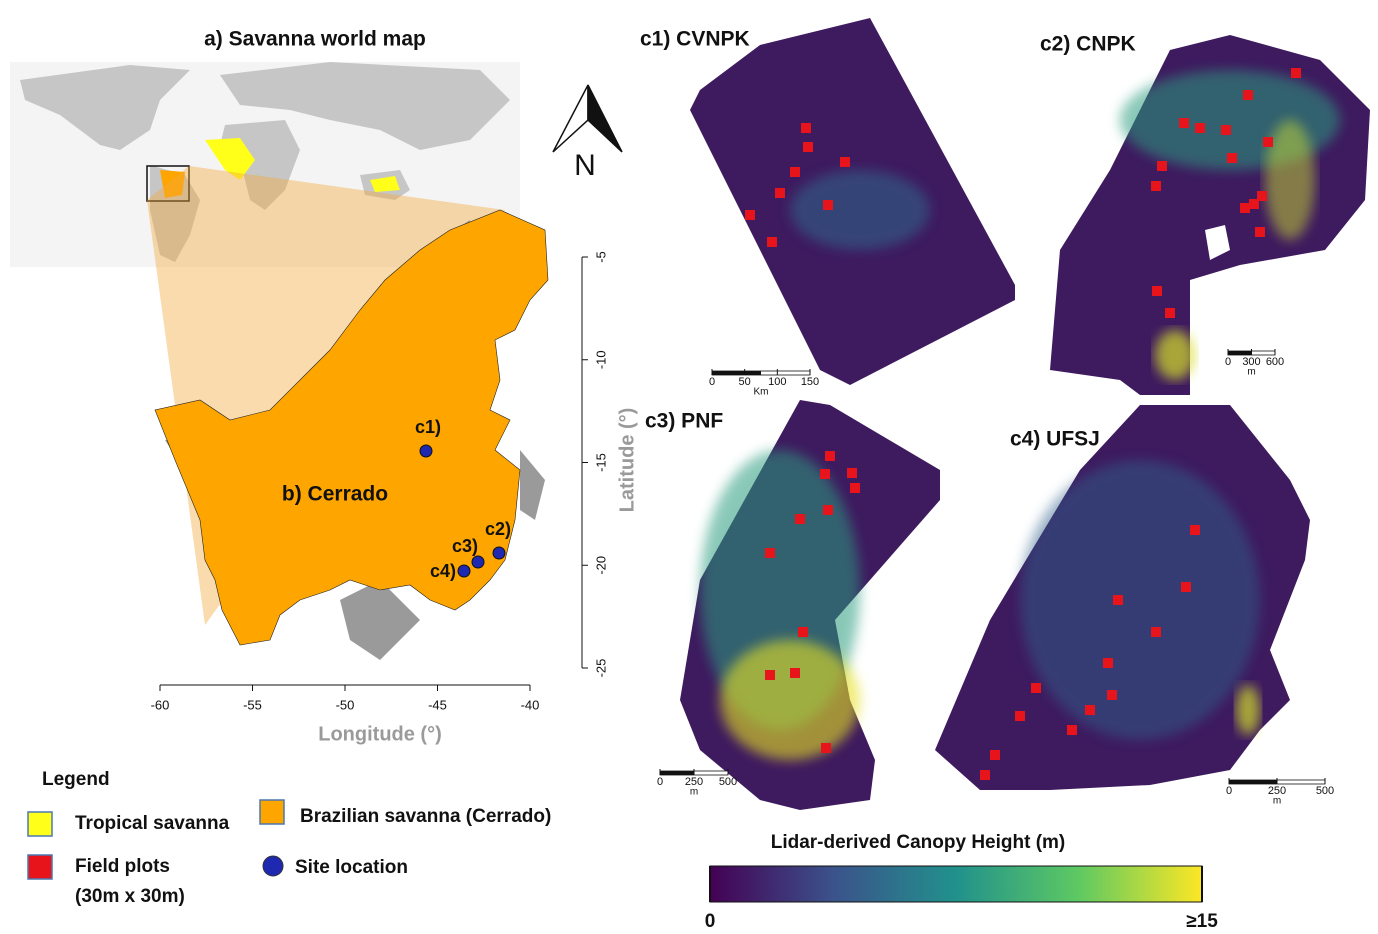 This screenshot has width=1378, height=934. Describe the element at coordinates (777, 382) in the screenshot. I see `scale-tick-label: 100` at that location.